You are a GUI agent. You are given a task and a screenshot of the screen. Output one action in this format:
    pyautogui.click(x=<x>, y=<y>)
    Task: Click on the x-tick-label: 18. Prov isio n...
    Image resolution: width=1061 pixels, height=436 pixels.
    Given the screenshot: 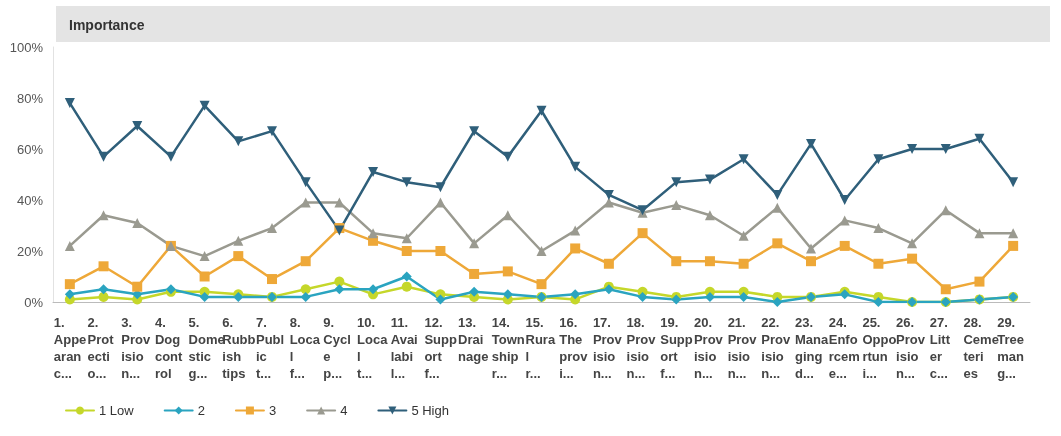 What is the action you would take?
    pyautogui.click(x=641, y=348)
    